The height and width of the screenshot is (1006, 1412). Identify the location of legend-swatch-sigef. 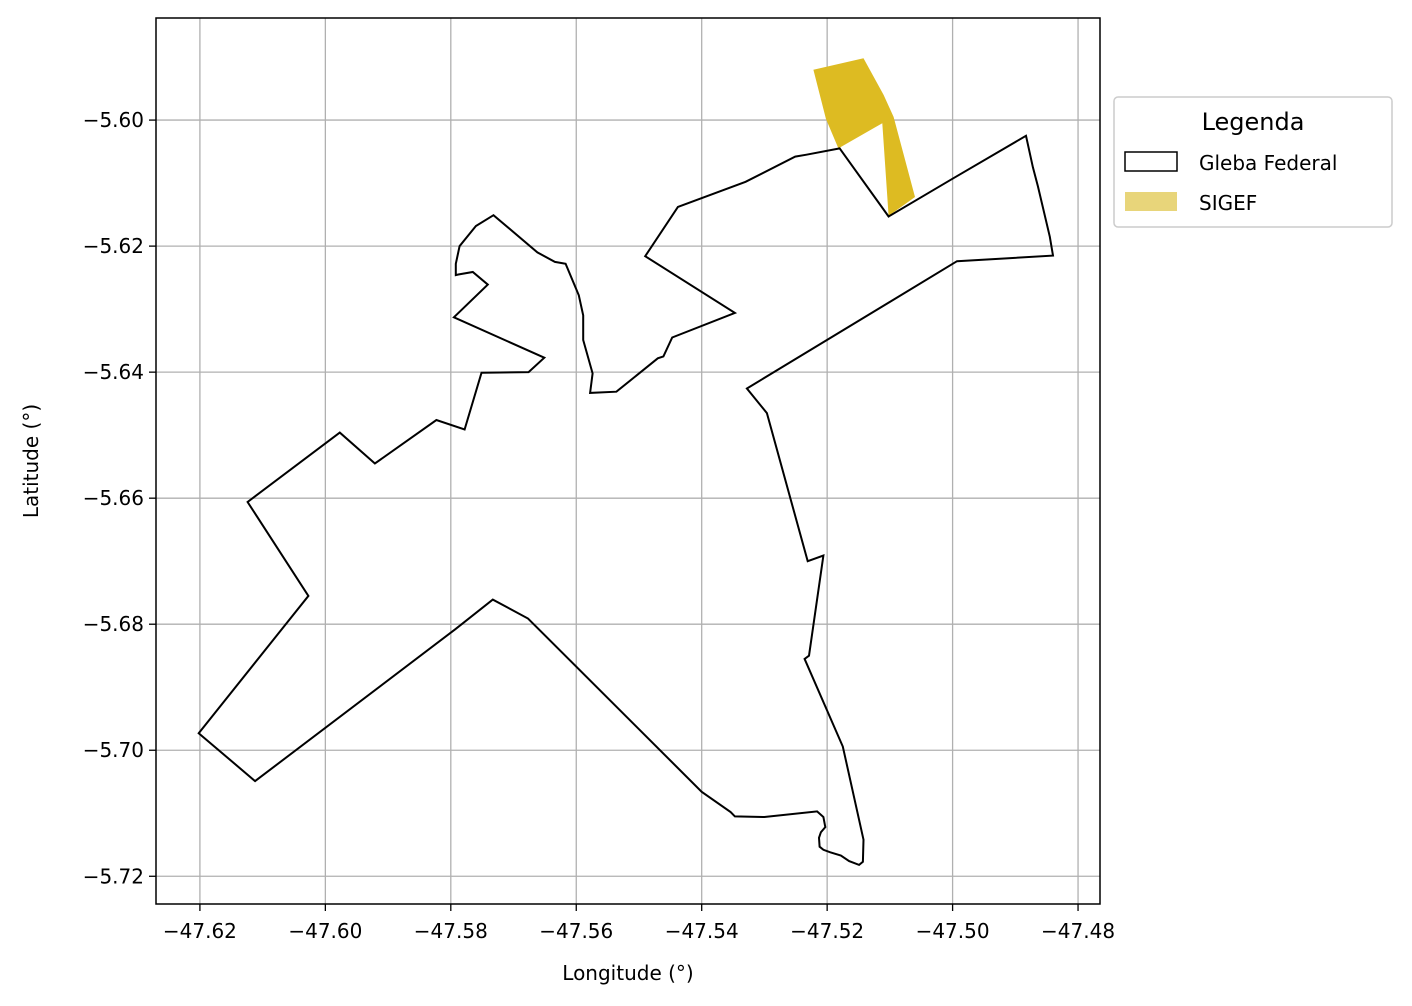
(1151, 201).